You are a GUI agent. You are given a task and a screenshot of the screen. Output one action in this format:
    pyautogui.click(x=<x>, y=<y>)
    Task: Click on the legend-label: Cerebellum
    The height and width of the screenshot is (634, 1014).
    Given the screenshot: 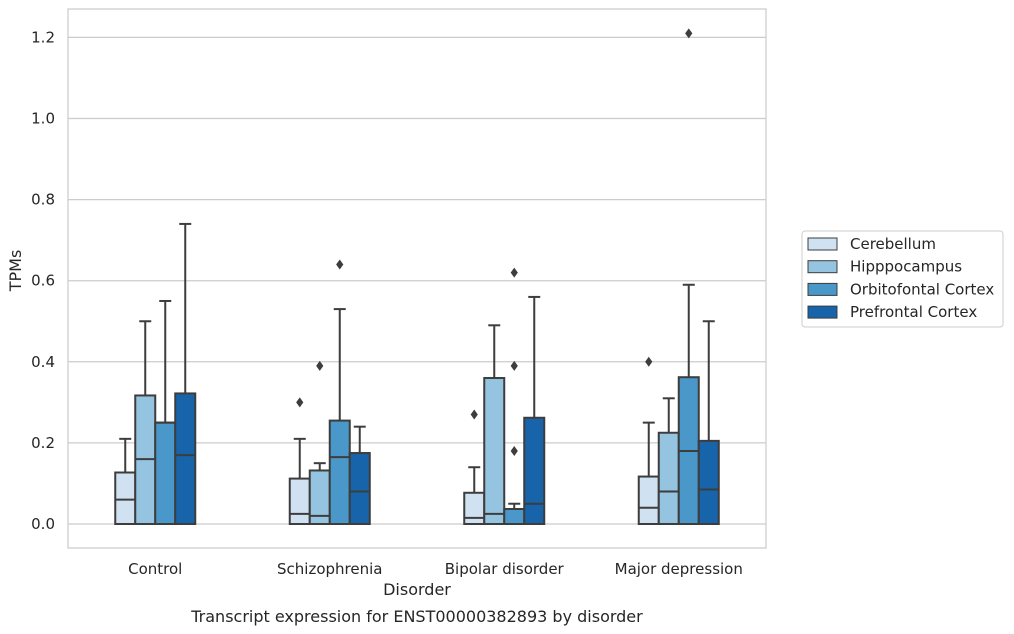 What is the action you would take?
    pyautogui.click(x=893, y=244)
    